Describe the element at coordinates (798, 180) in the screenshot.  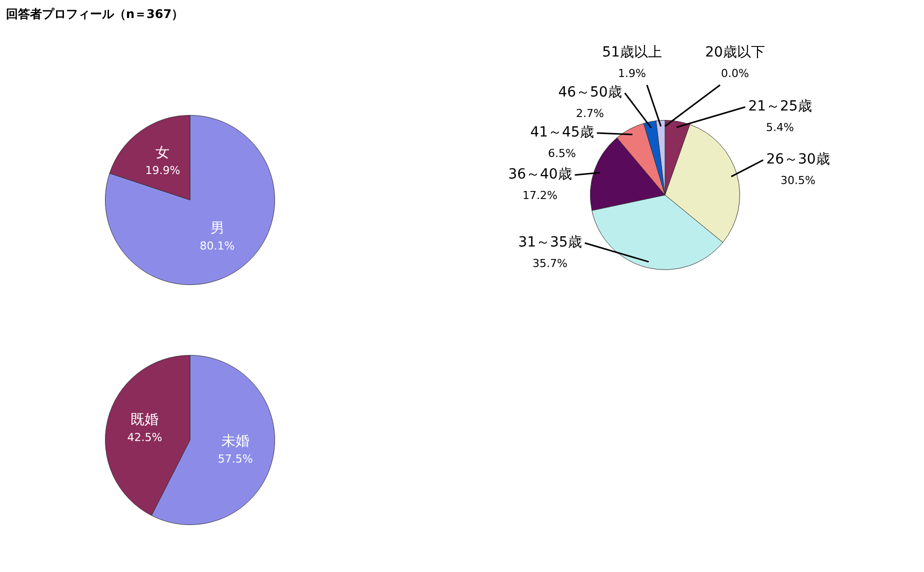
I see `data-label: 30.5%` at that location.